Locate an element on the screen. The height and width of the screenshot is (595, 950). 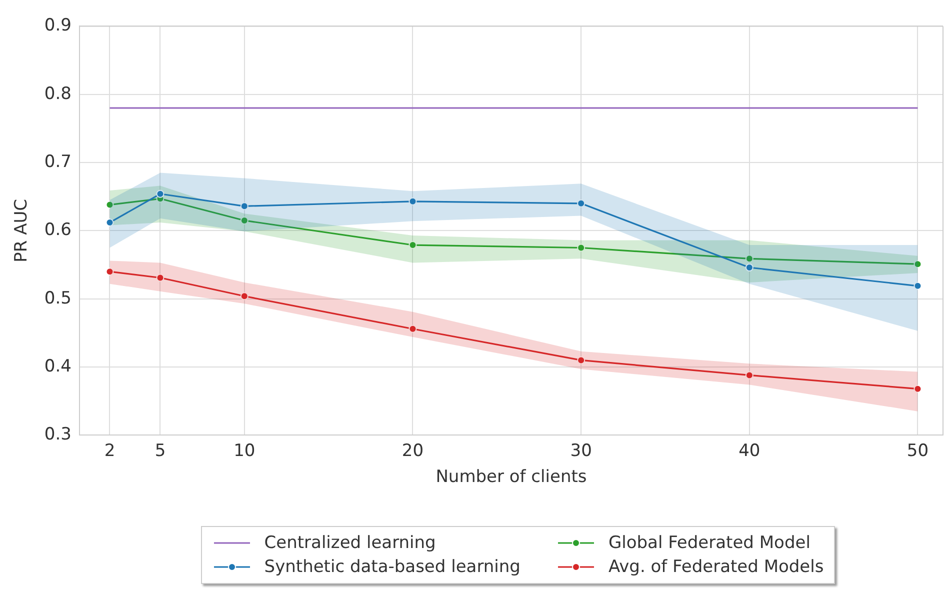
x-tick-label: 2 is located at coordinates (110, 450).